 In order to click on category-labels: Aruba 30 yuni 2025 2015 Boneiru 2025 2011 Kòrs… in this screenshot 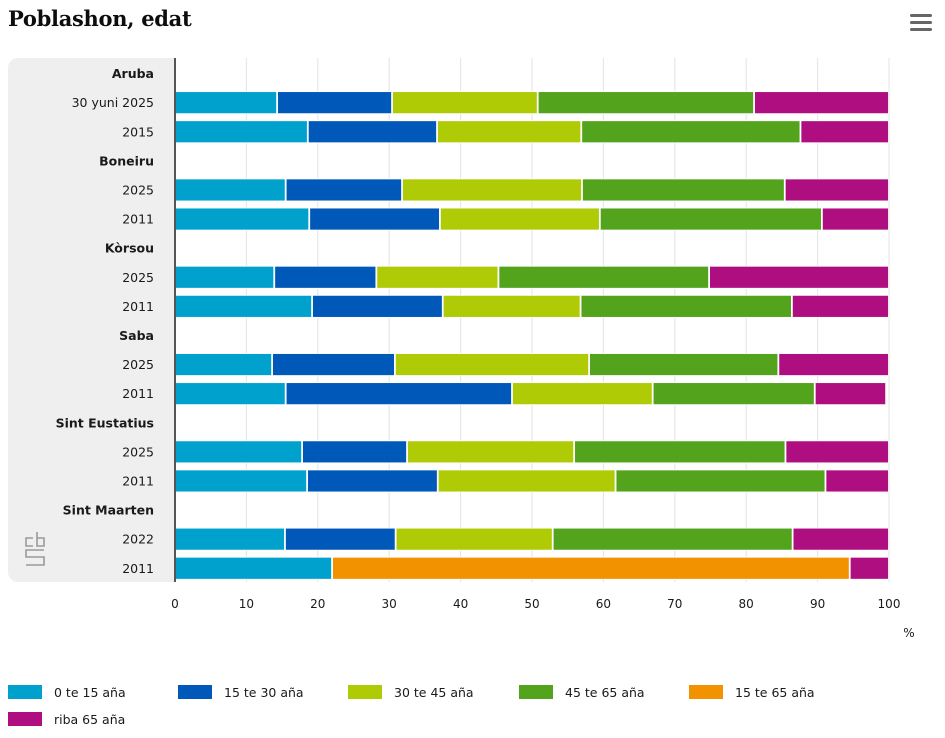, I will do `click(105, 321)`.